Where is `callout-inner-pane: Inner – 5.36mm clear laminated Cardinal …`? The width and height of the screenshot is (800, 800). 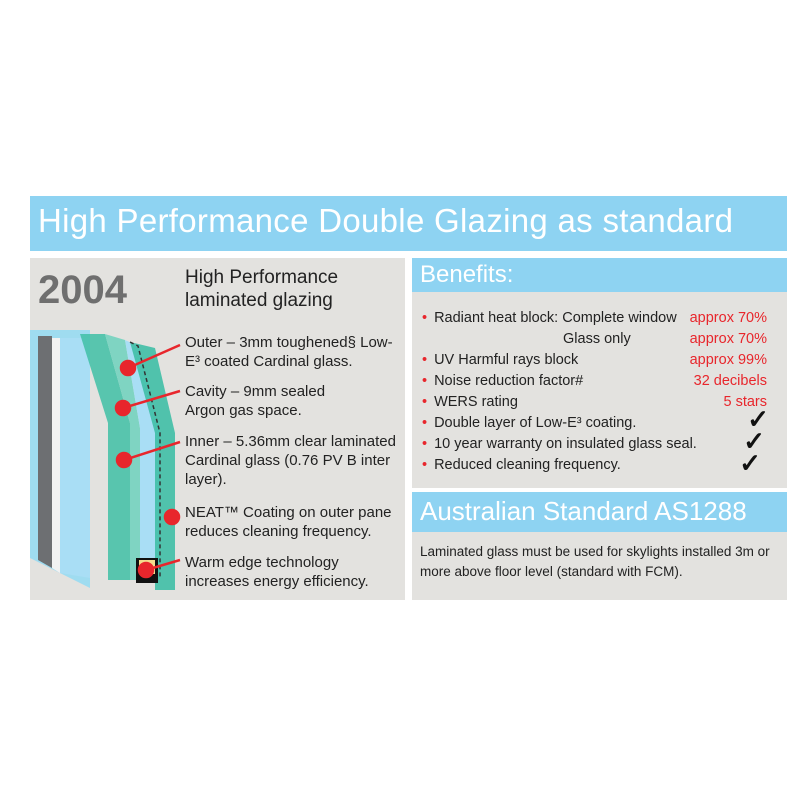
callout-inner-pane: Inner – 5.36mm clear laminated Cardinal … is located at coordinates (290, 460).